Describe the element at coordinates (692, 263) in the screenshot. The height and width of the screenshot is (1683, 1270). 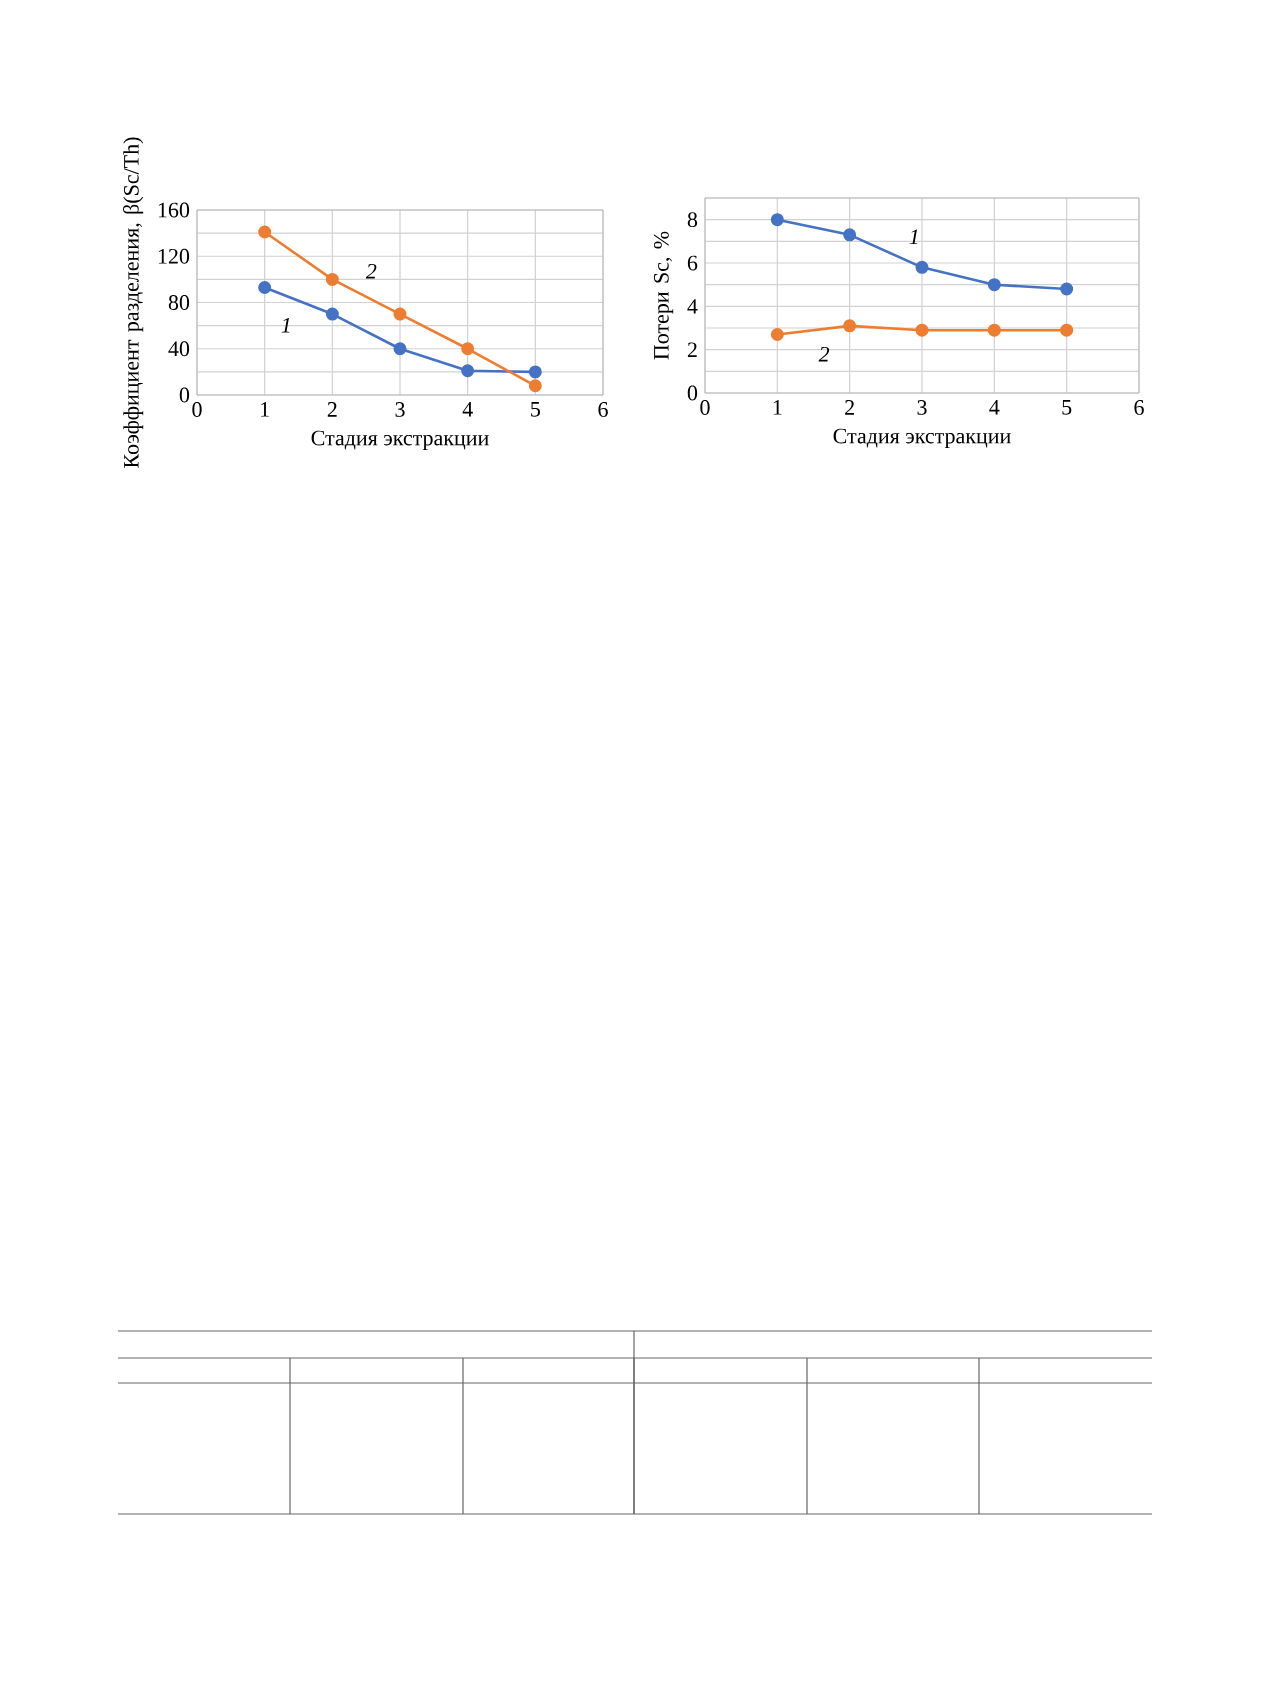
I see `y-tick-label: 6` at that location.